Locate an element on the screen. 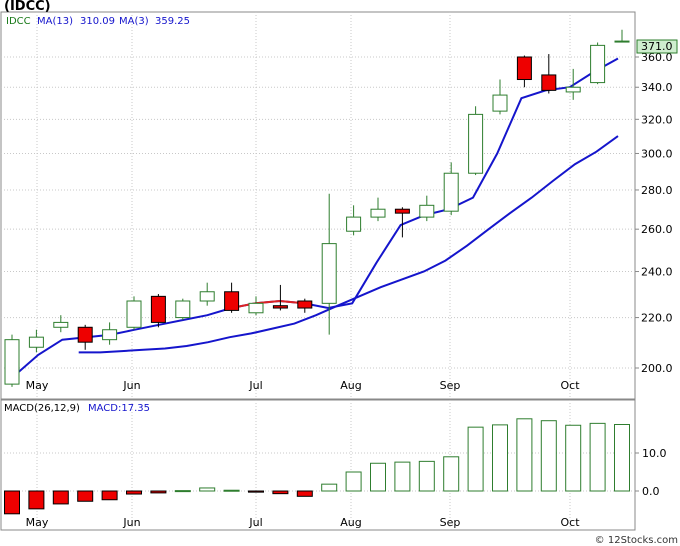 This screenshot has height=546, width=680. price-tick-label: 260.0 is located at coordinates (657, 229).